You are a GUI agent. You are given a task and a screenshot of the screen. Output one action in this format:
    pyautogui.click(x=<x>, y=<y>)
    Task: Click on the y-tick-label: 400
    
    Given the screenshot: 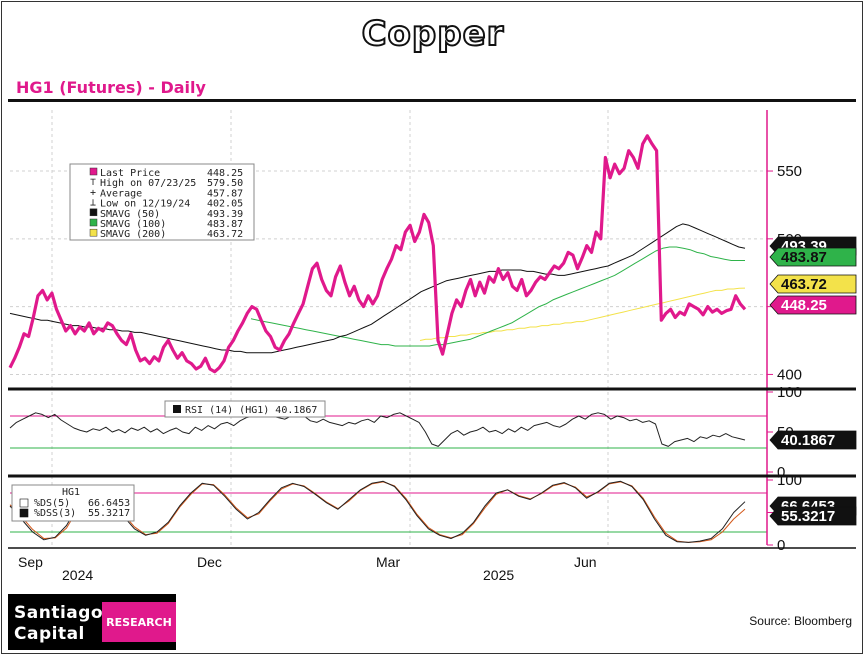 What is the action you would take?
    pyautogui.click(x=789, y=374)
    